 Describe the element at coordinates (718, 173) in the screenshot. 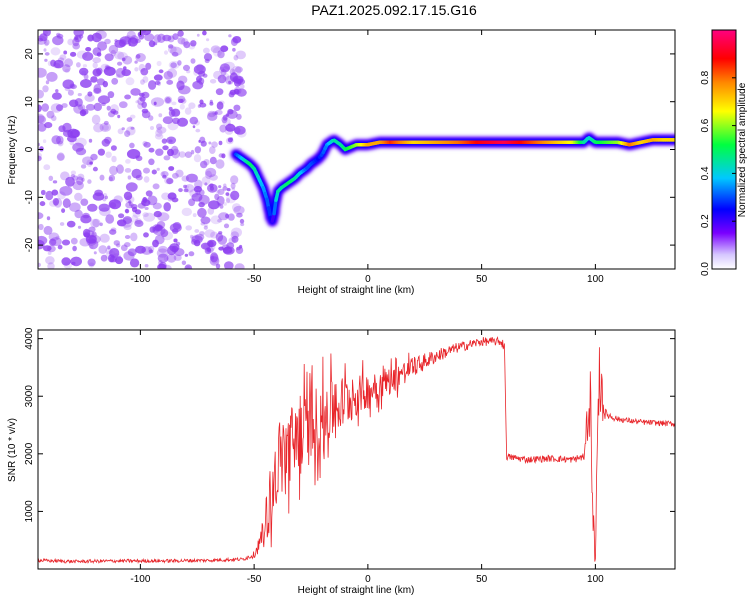

I see `colorbar-ticks: 0.0 0.2 0.4 0.6 0.8` at that location.